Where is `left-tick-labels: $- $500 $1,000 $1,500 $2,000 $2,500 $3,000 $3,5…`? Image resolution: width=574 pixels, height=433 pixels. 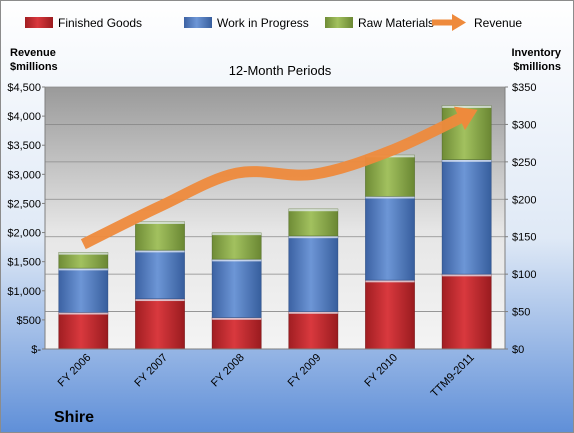 left-tick-labels: $- $500 $1,000 $1,500 $2,000 $2,500 $3,000 $3,5… is located at coordinates (26, 219).